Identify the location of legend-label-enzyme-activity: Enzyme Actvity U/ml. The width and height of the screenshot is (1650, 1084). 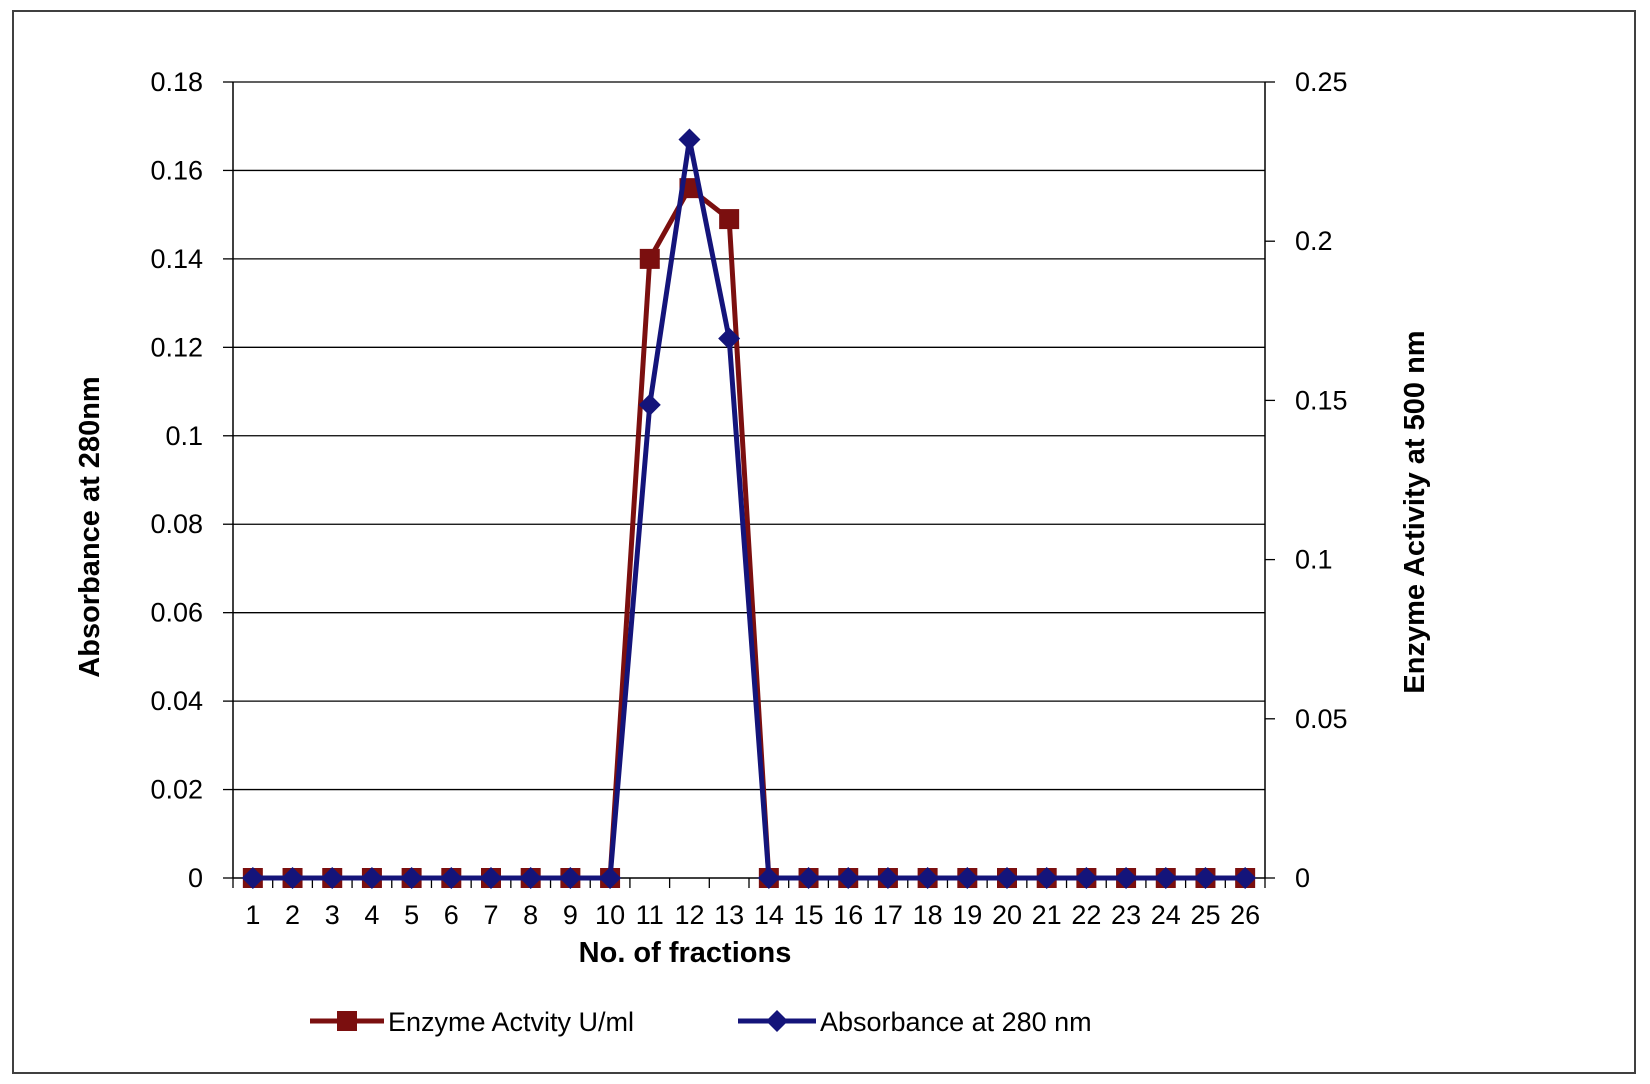
(511, 1022).